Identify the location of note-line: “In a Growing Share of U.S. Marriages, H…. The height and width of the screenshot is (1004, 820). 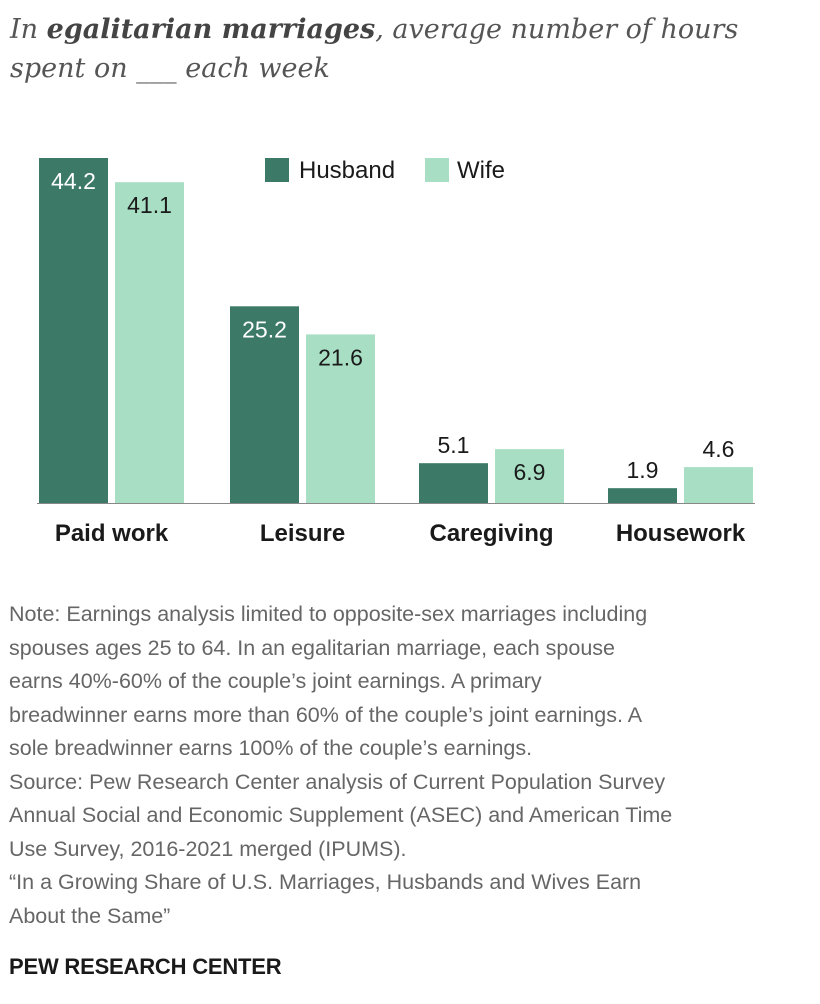
(325, 882).